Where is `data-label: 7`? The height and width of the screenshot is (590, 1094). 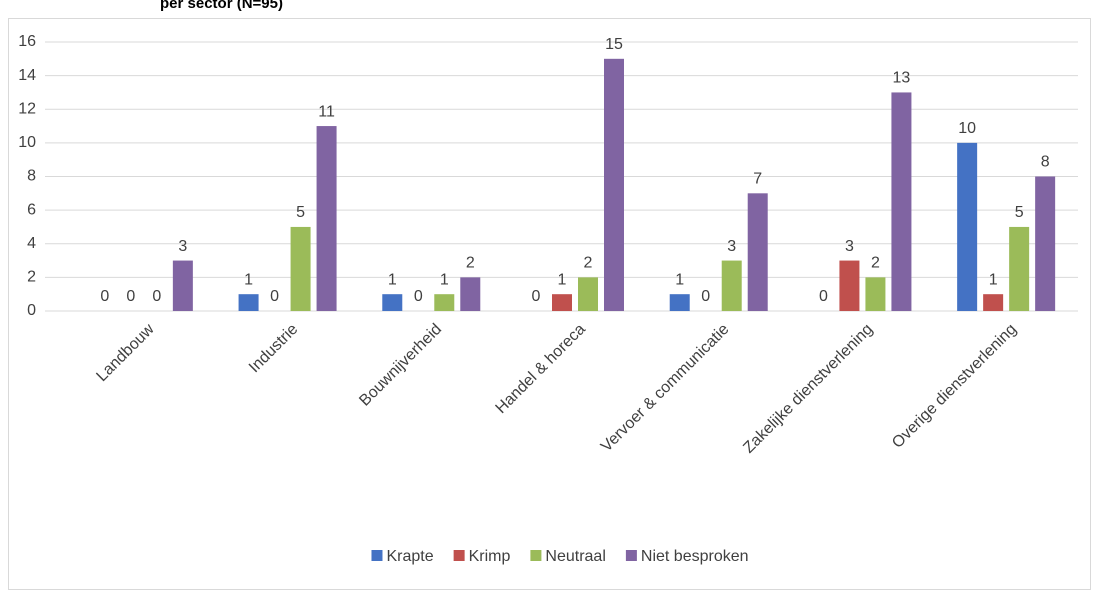
data-label: 7 is located at coordinates (757, 179).